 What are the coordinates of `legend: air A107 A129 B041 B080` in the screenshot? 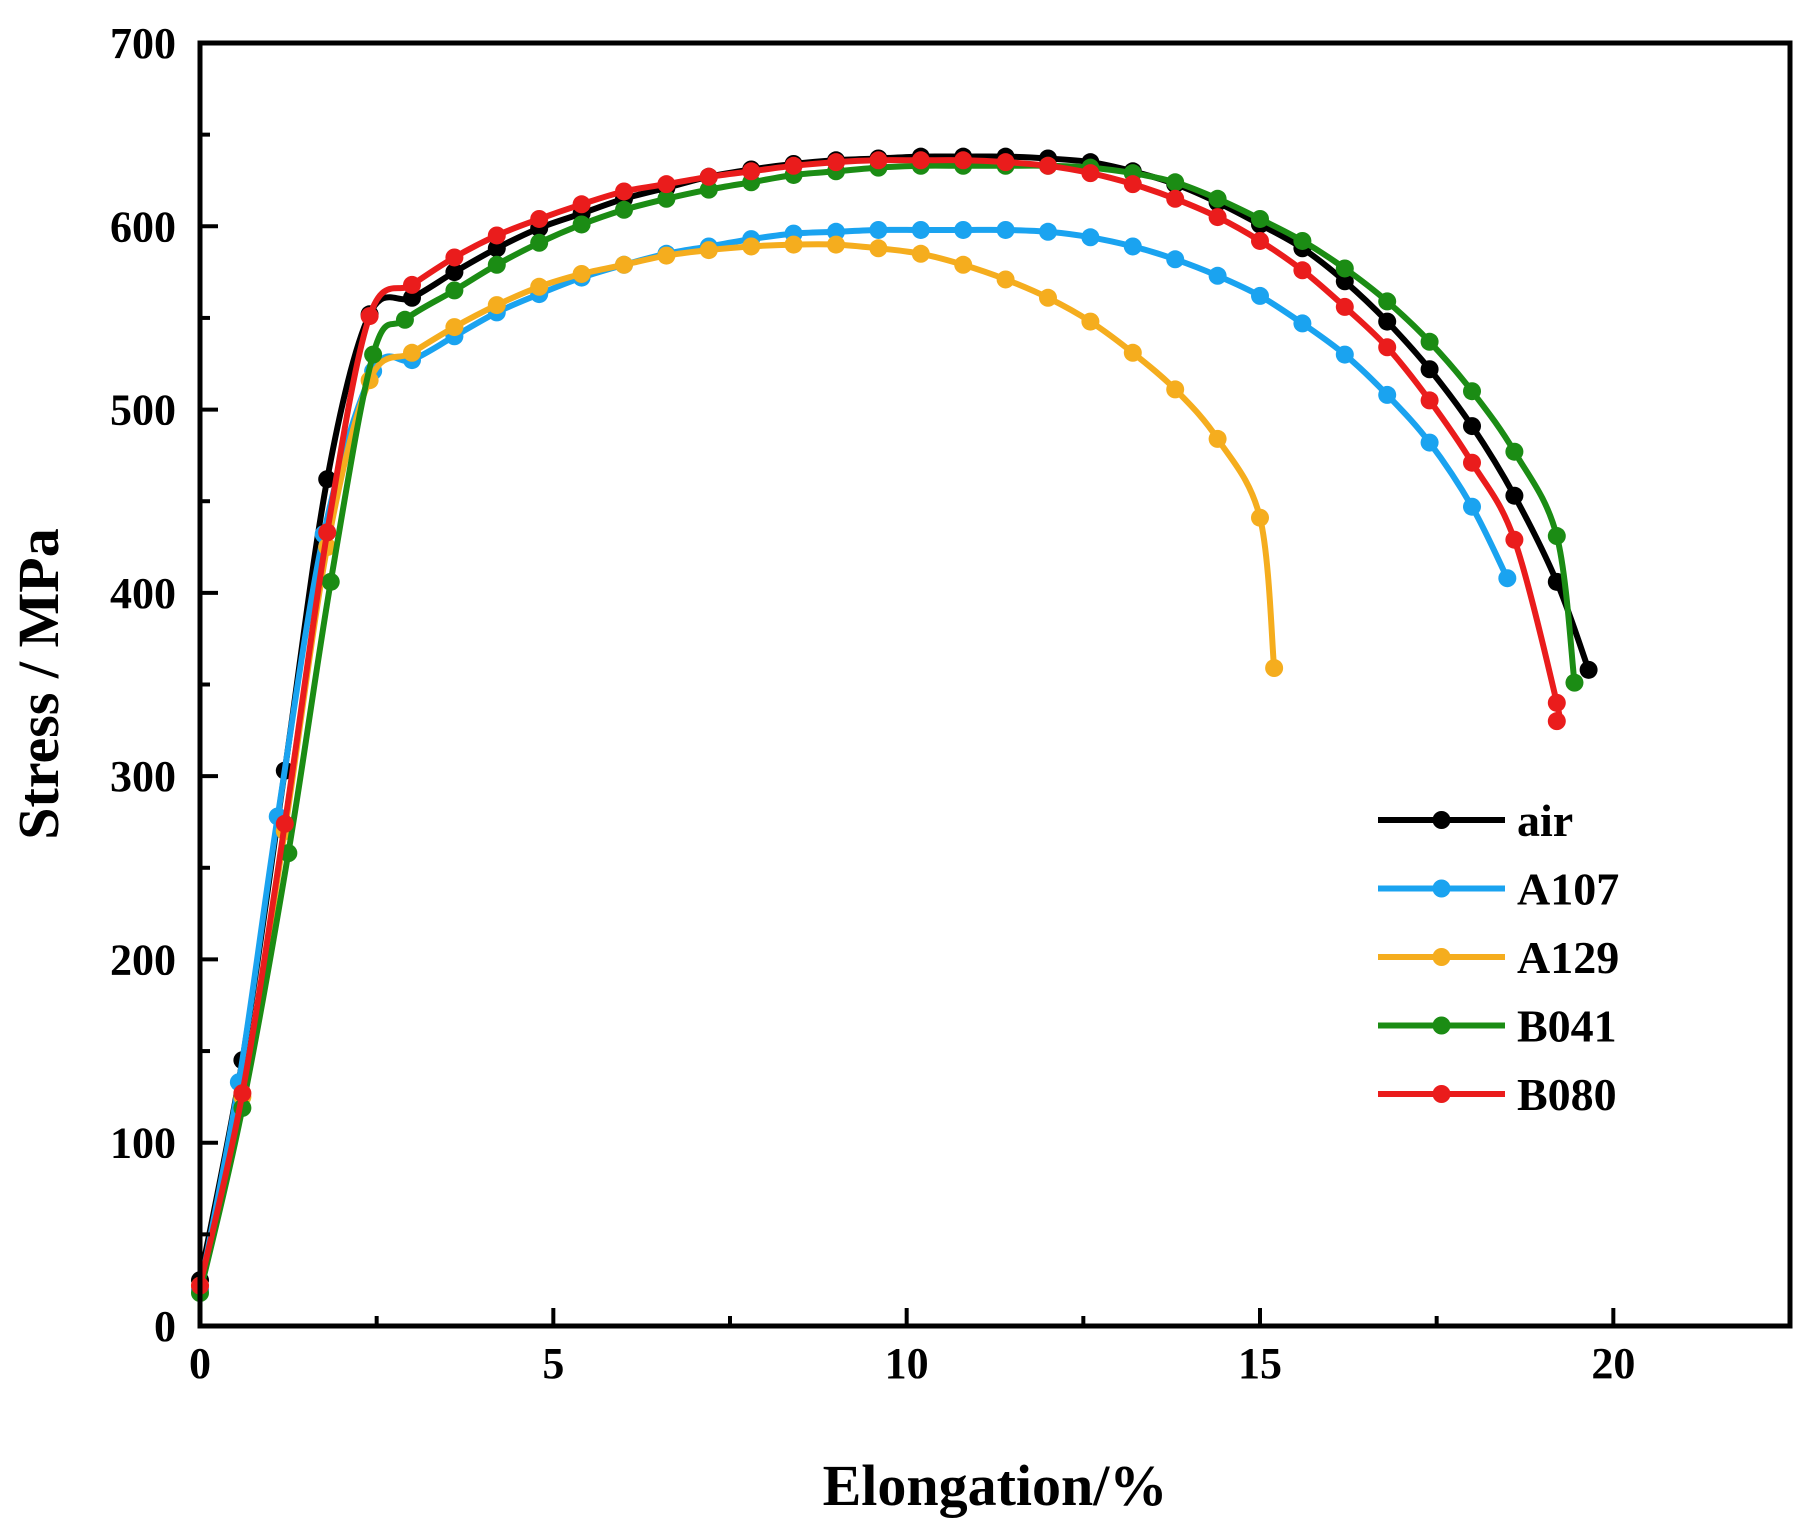 It's located at (1498, 957).